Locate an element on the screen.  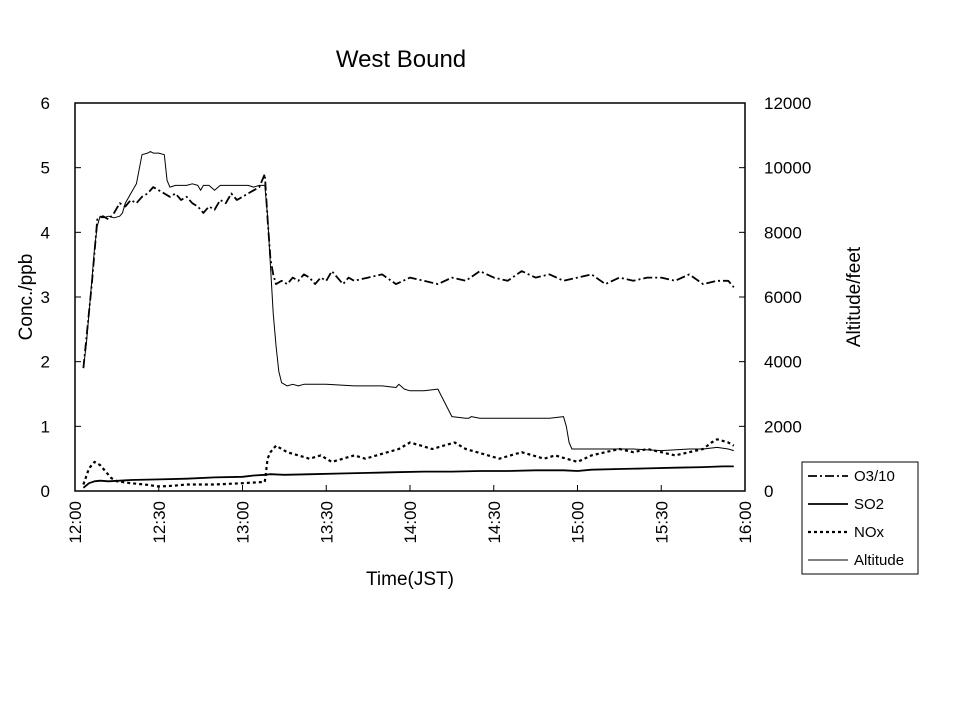
y2-axis-label: Altitude/feet is located at coordinates (854, 296).